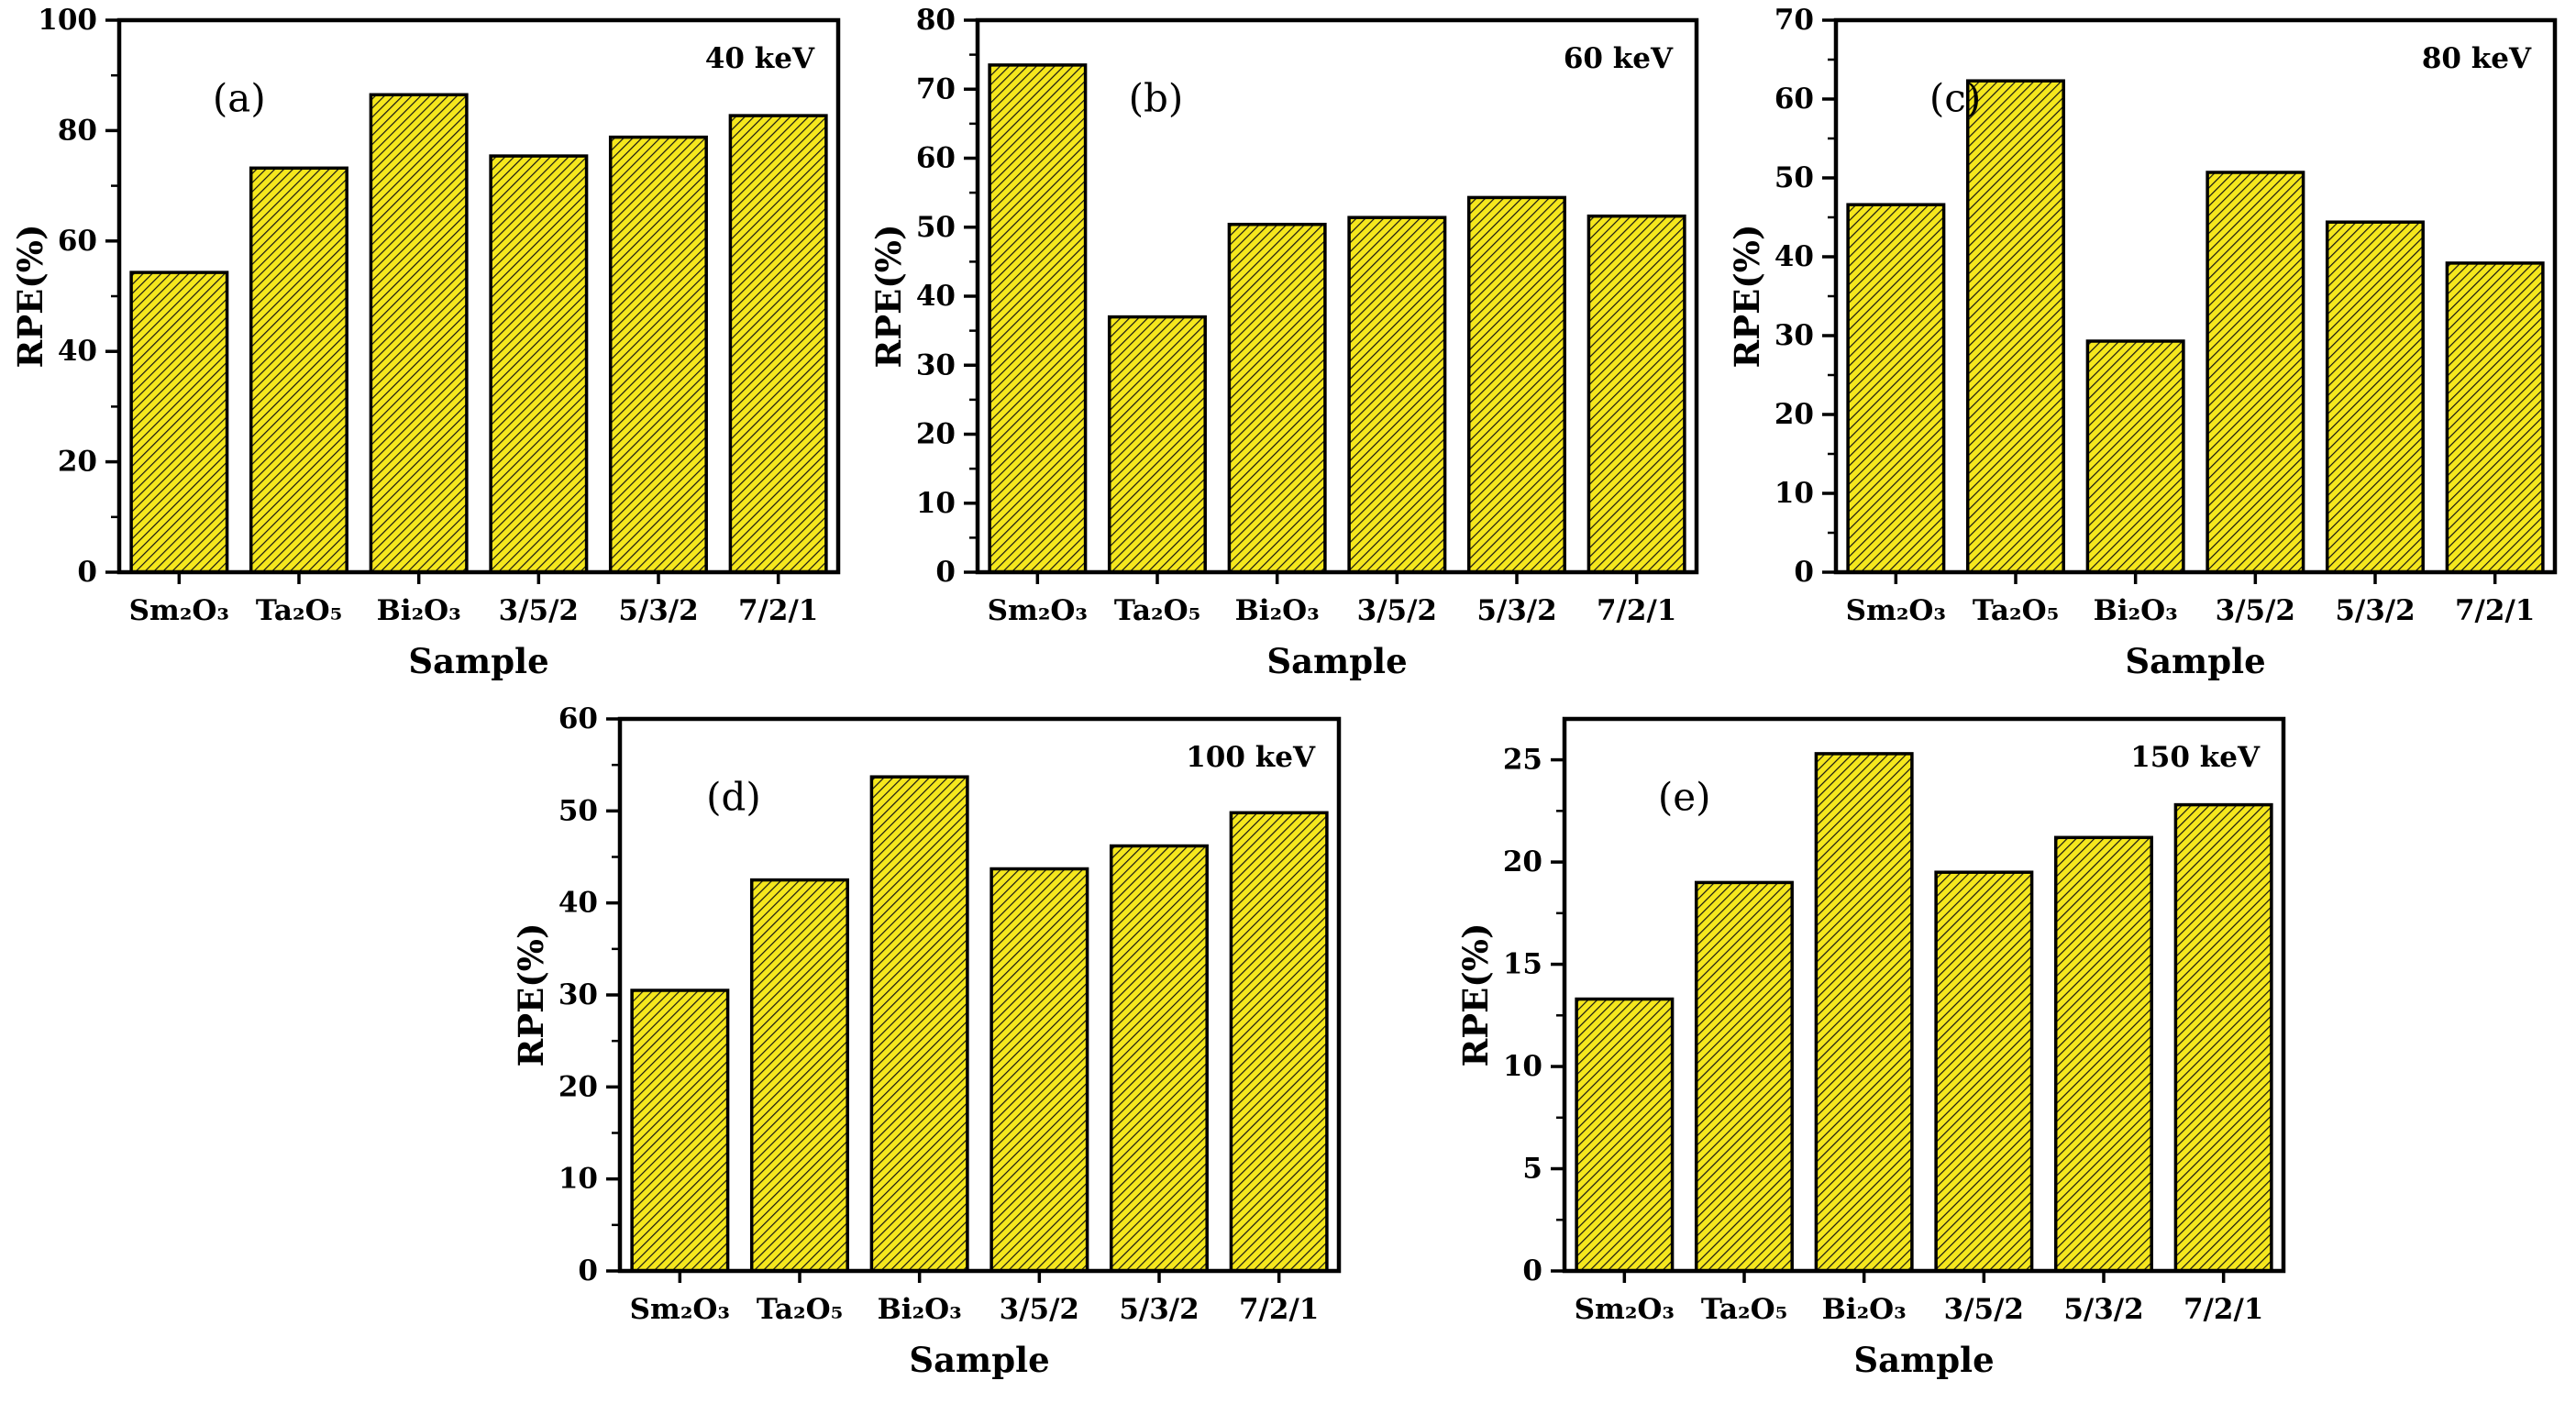 This screenshot has width=2576, height=1403. I want to click on panel-label: (b), so click(1156, 97).